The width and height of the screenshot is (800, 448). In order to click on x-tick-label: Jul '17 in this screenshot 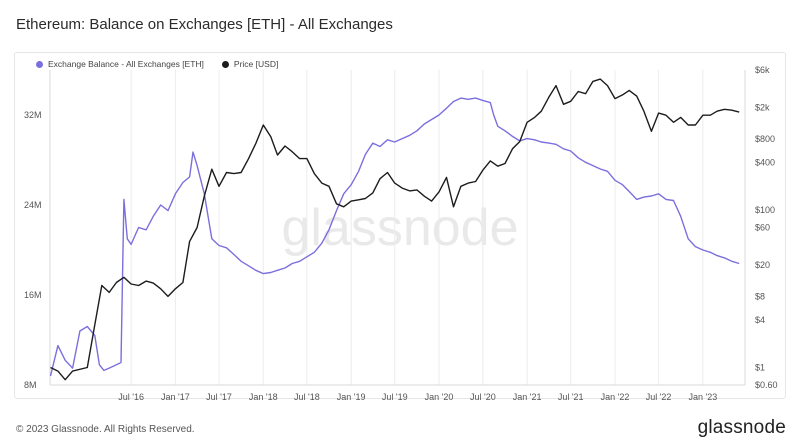, I will do `click(219, 397)`.